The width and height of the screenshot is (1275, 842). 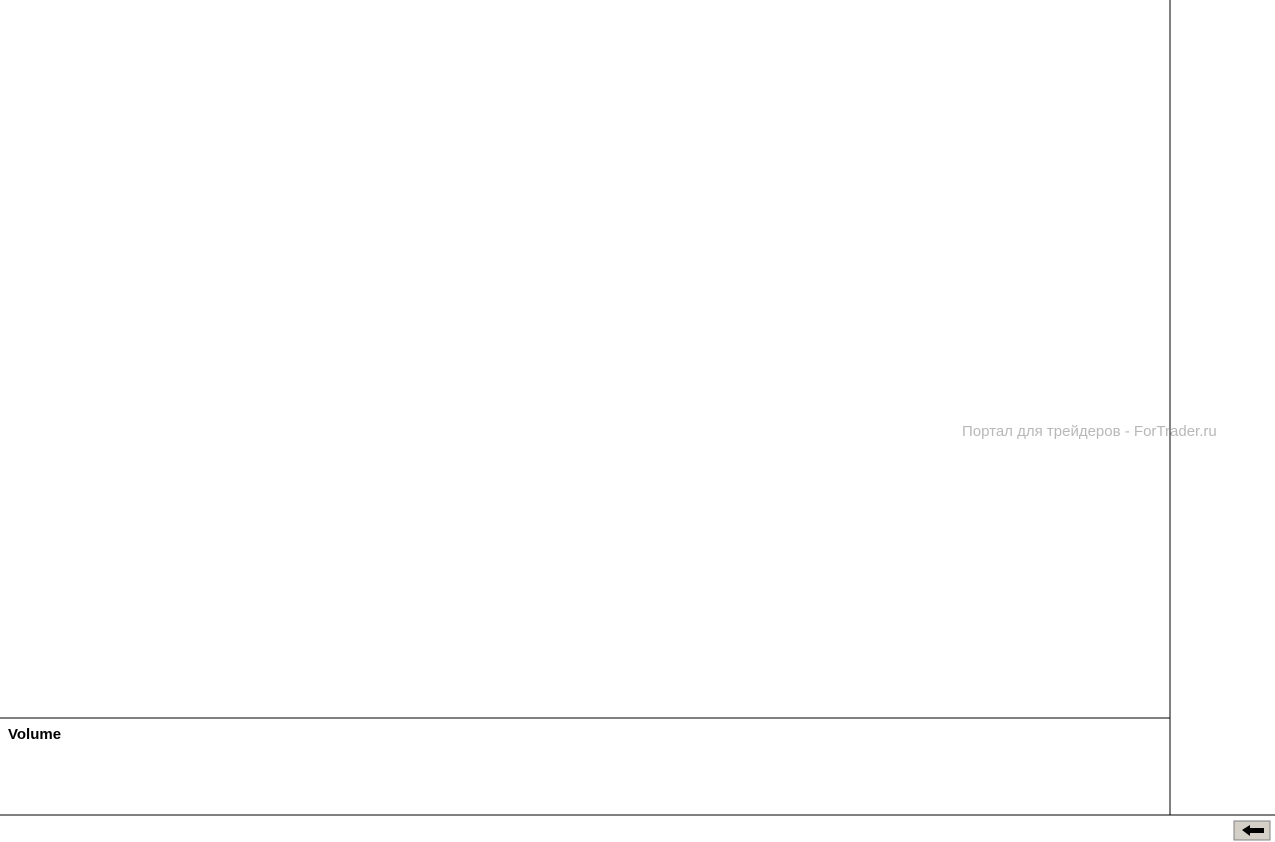 What do you see at coordinates (1089, 431) in the screenshot?
I see `watermark: Портал для трейдеров - ForTrader.ru` at bounding box center [1089, 431].